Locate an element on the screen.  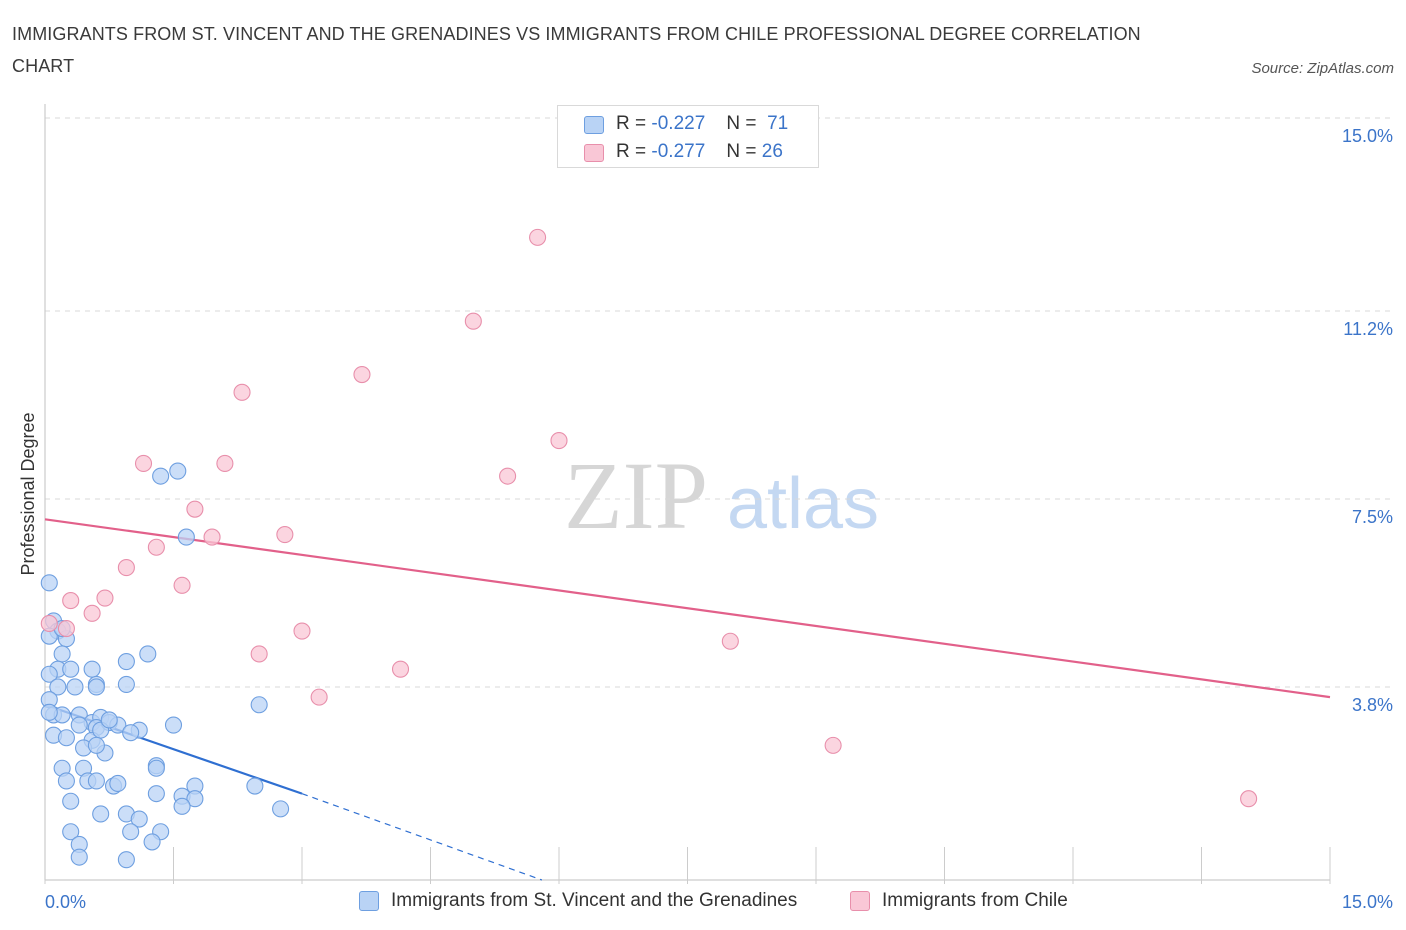
source-credit: Source: ZipAtlas.com is located at coordinates (1322, 68).